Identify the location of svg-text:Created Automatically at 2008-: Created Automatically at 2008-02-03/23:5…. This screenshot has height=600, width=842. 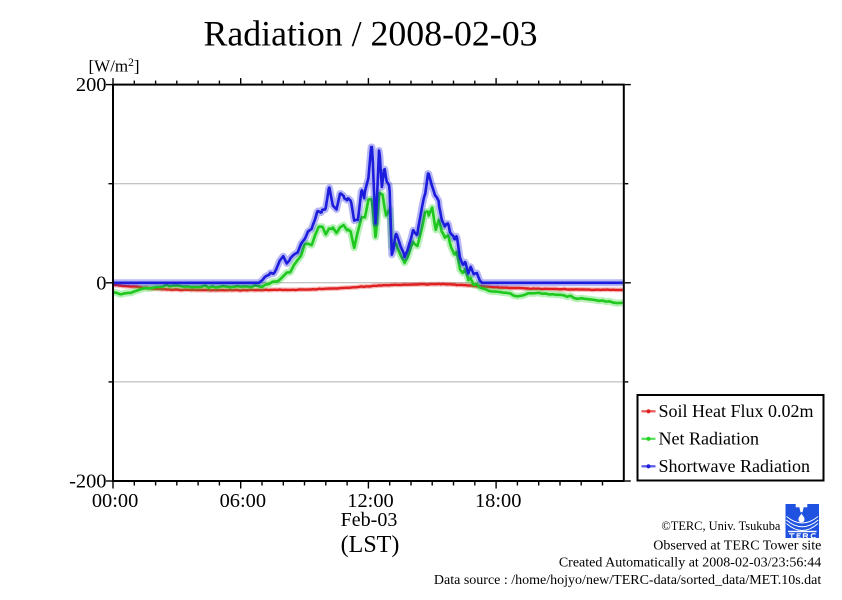
(690, 562).